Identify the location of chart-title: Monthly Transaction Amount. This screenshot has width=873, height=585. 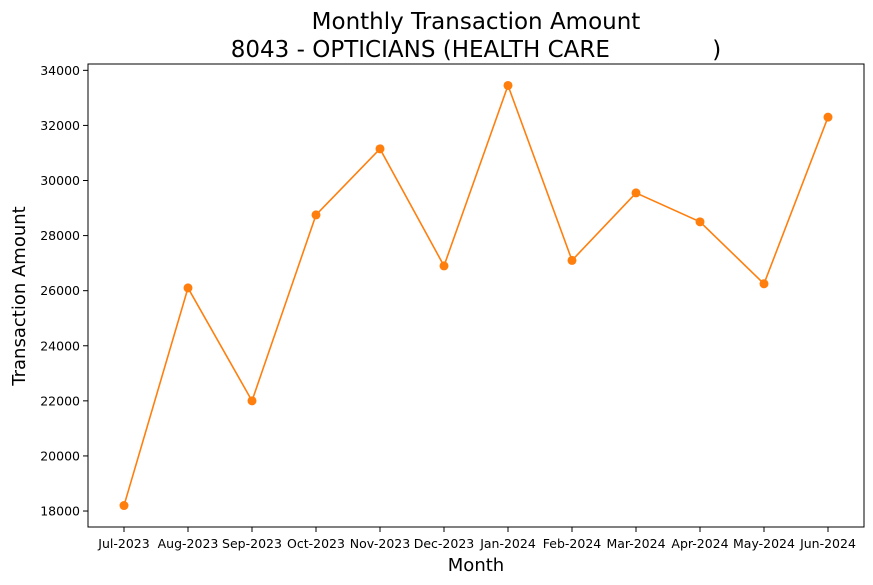
(476, 22).